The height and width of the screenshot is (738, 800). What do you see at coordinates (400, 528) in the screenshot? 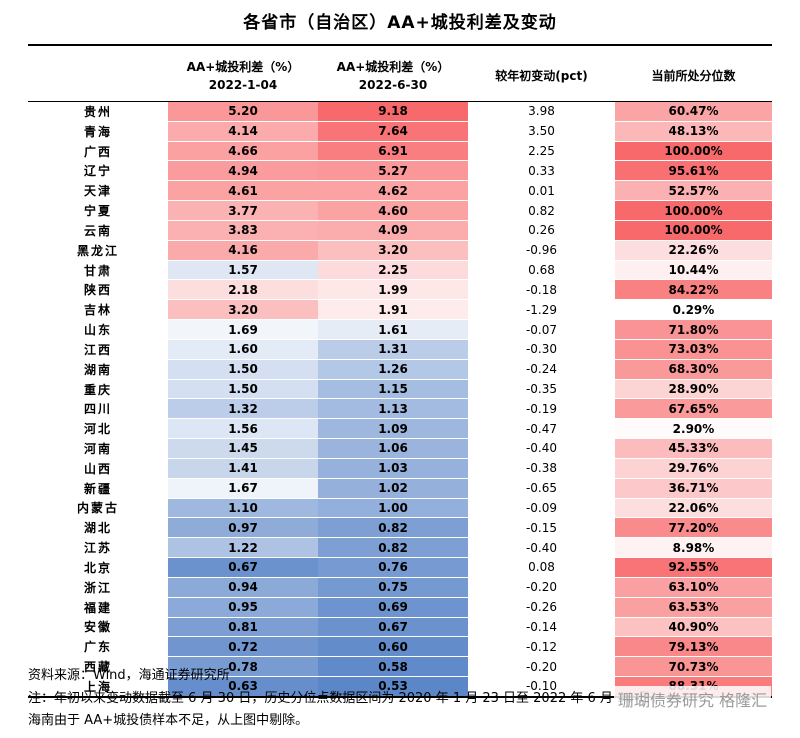
I see `table-row: 湖北 0.97 0.82 -0.15 77.20%` at bounding box center [400, 528].